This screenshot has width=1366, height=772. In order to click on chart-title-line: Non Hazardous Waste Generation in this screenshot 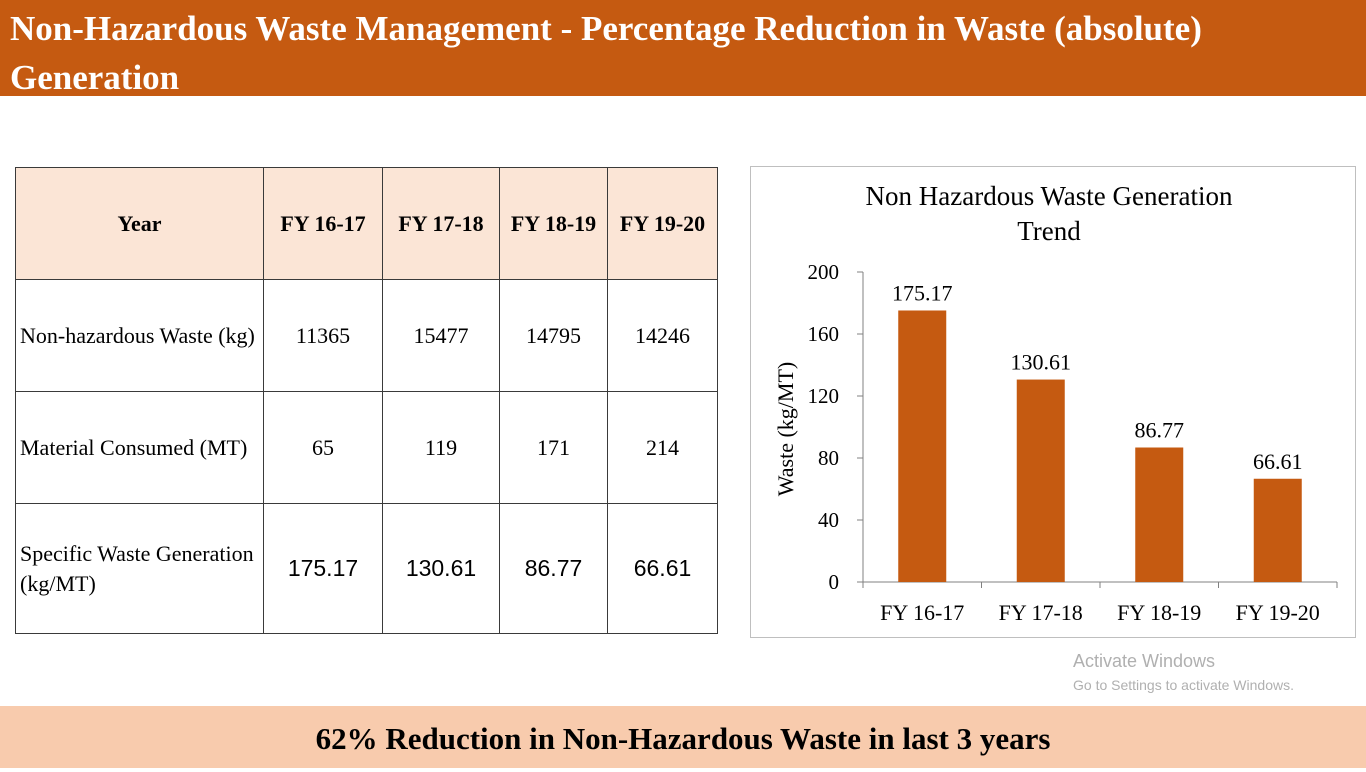, I will do `click(1049, 196)`.